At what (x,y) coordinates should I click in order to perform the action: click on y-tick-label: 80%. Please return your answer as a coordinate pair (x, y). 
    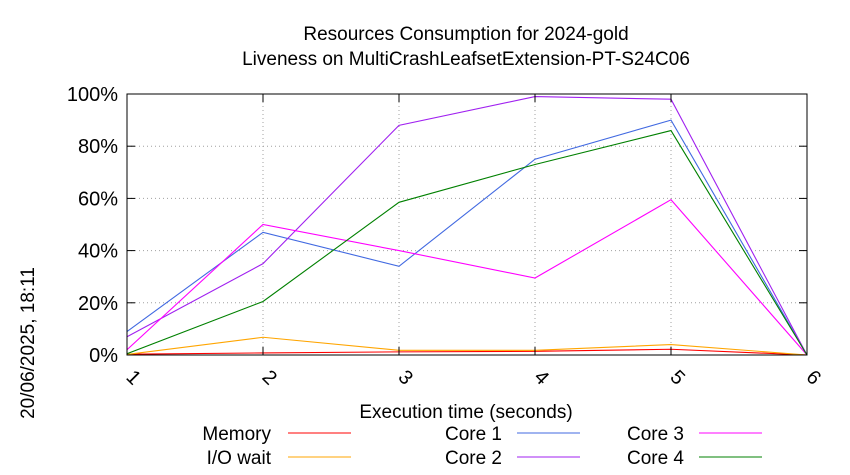
    Looking at the image, I should click on (98, 147).